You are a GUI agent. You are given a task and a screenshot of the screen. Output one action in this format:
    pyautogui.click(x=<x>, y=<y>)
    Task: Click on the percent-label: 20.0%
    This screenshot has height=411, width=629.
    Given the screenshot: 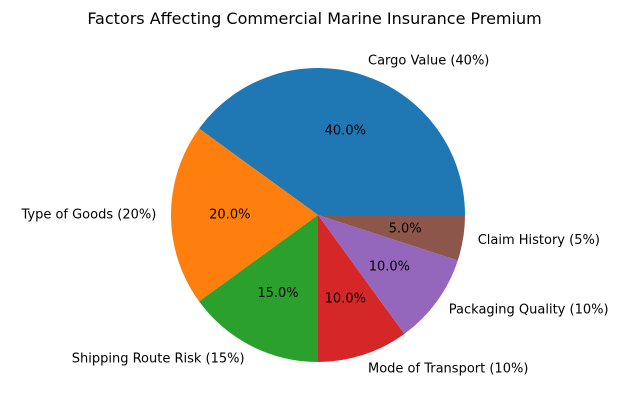 What is the action you would take?
    pyautogui.click(x=229, y=215)
    